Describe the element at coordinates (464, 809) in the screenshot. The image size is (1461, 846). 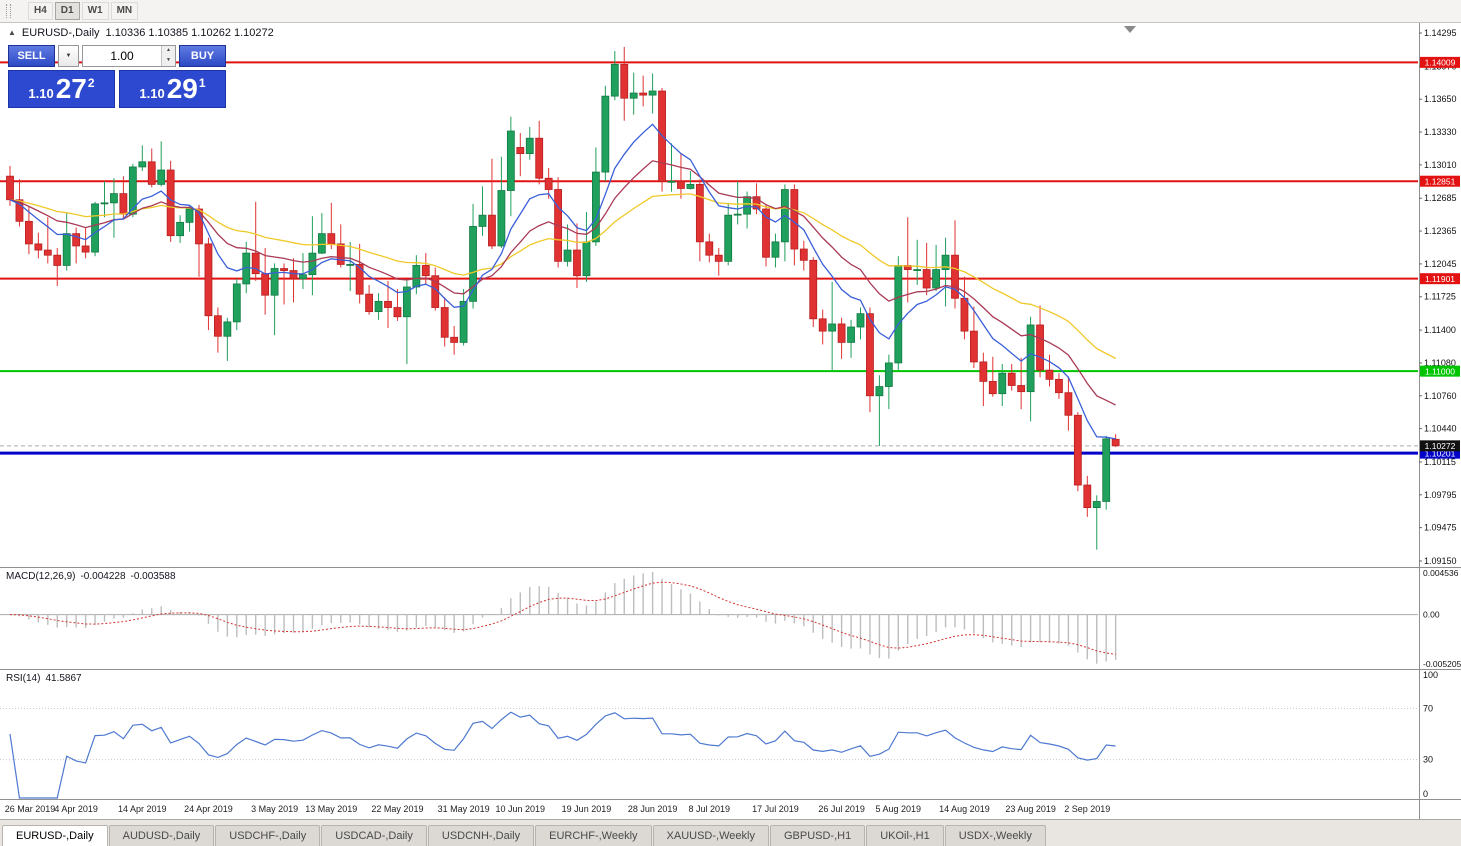
I see `date-label: 31 May 2019` at that location.